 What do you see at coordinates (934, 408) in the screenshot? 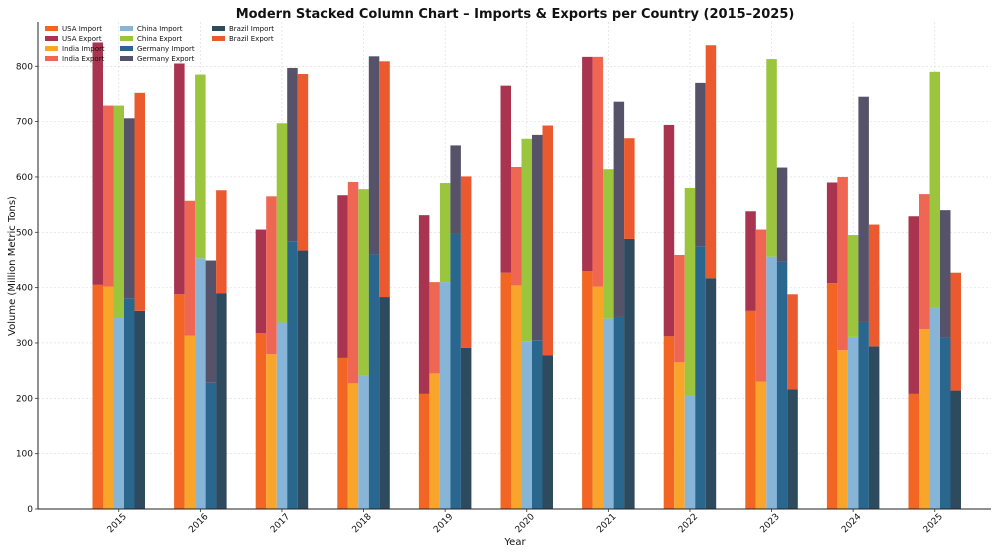
I see `bar-china-import-2025` at bounding box center [934, 408].